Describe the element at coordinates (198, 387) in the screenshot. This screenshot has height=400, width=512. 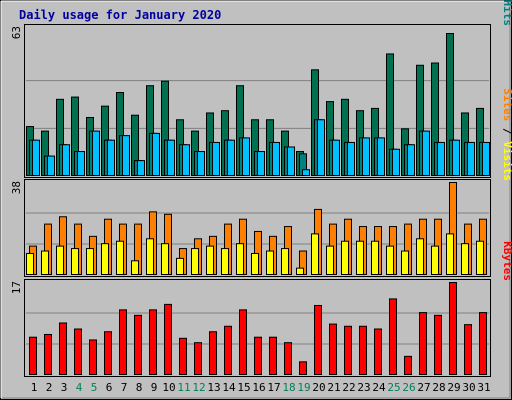
I see `day-label-12: 12` at that location.